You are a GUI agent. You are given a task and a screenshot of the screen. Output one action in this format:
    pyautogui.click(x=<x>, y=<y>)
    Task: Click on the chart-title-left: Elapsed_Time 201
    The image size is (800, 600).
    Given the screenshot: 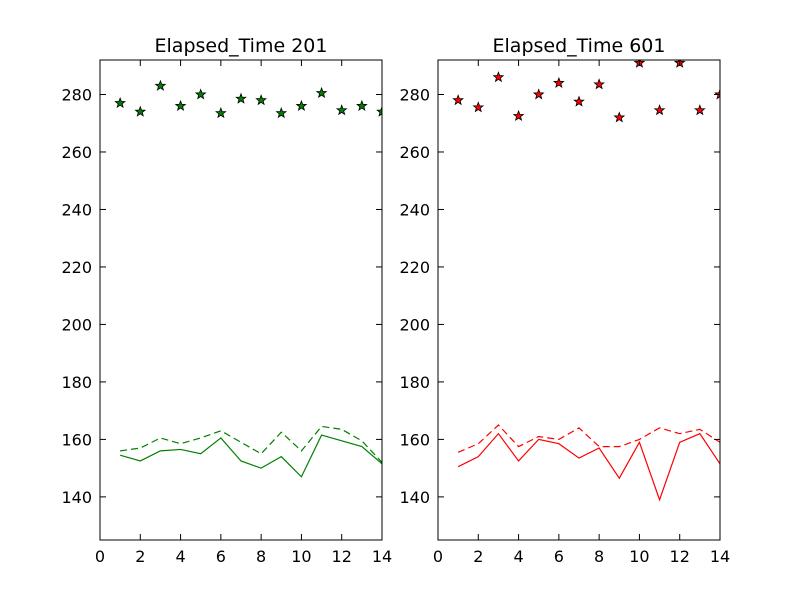 What is the action you would take?
    pyautogui.click(x=241, y=46)
    